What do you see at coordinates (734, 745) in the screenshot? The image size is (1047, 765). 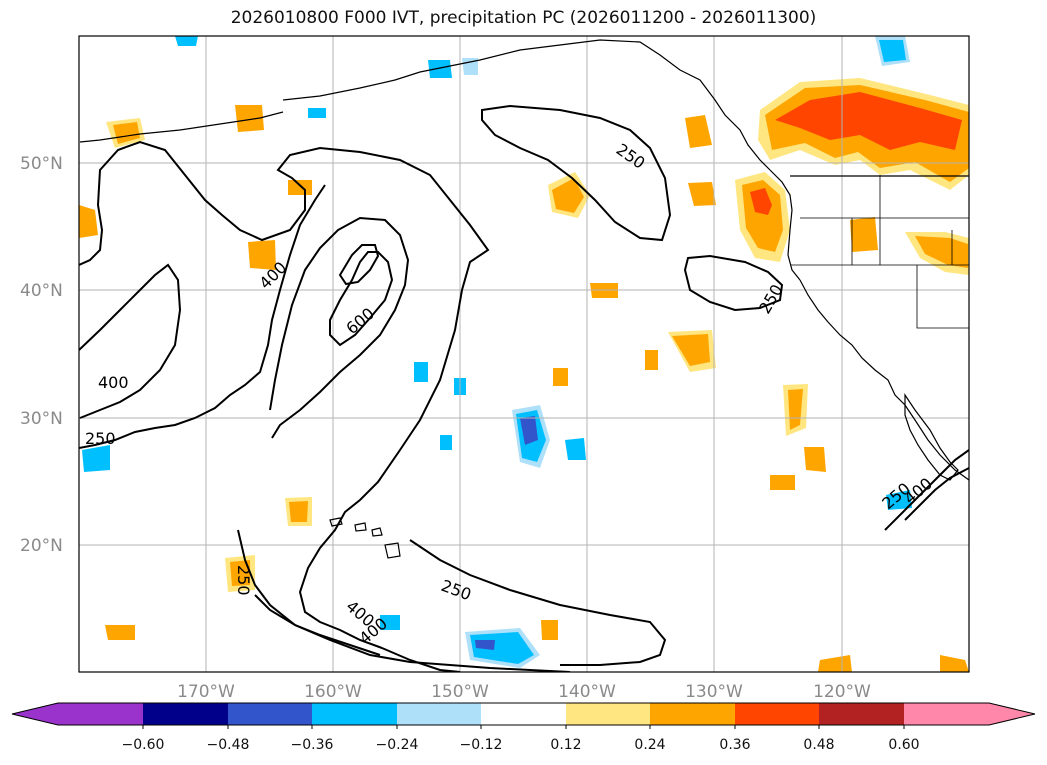 I see `colorbar-tick: 0.36` at bounding box center [734, 745].